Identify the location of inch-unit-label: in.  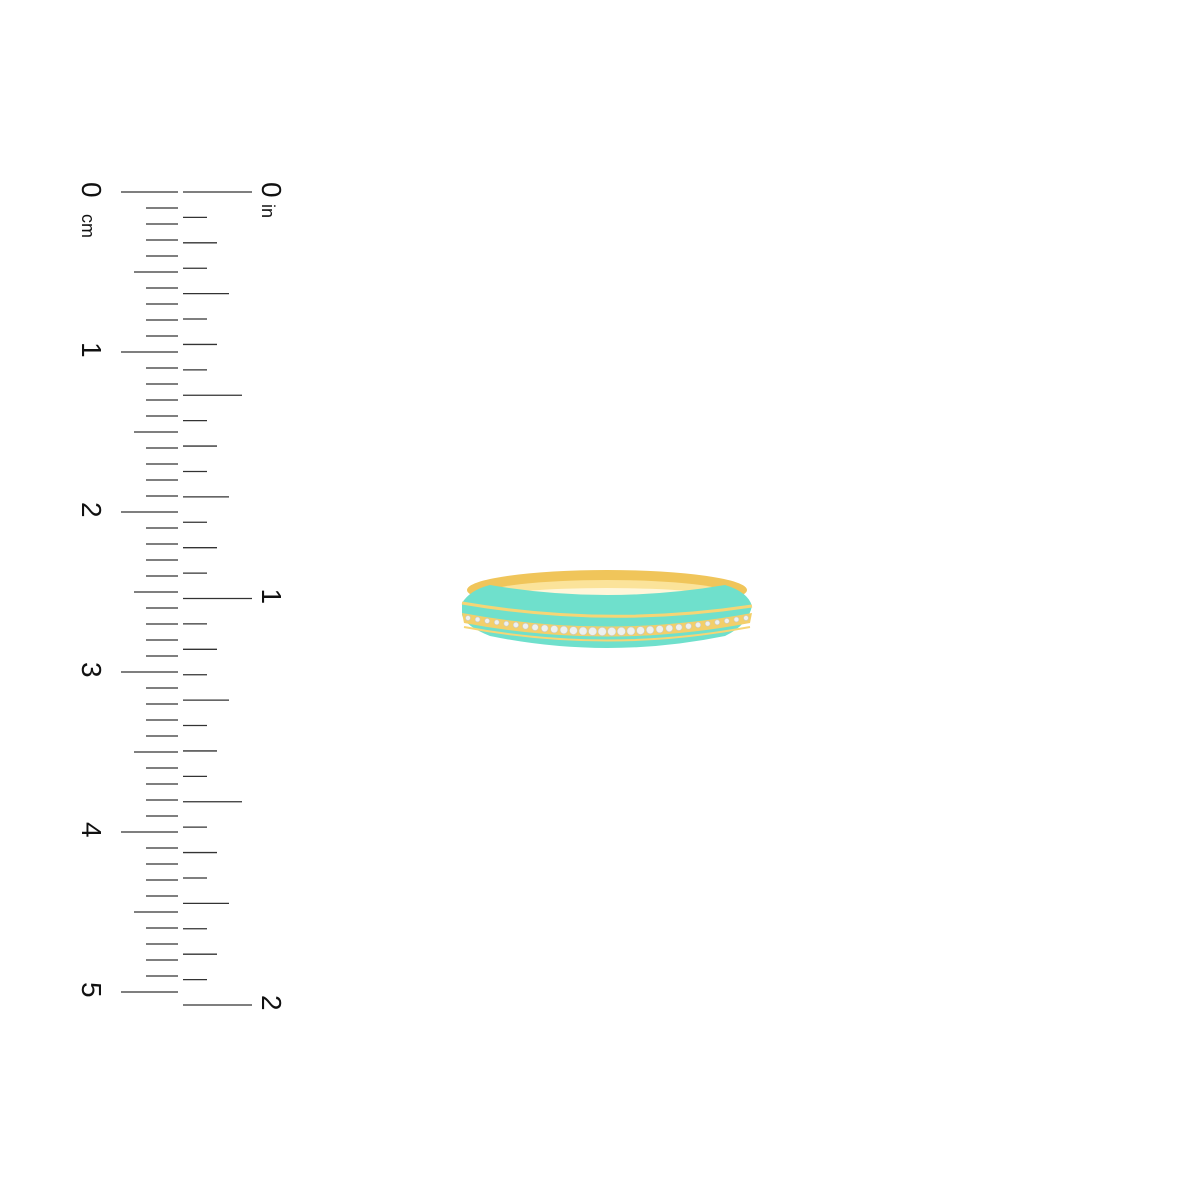
(268, 211).